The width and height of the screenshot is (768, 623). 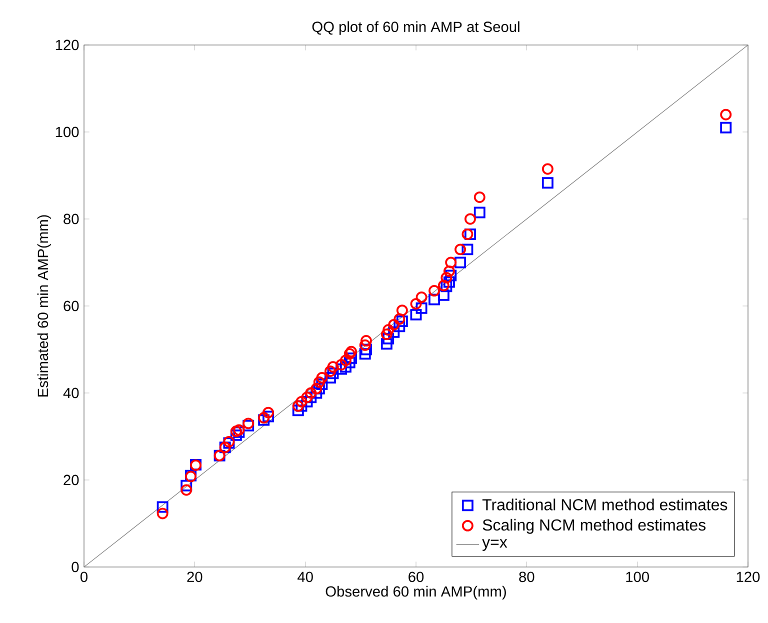 What do you see at coordinates (605, 504) in the screenshot?
I see `legend-label: Traditional NCM method estimates` at bounding box center [605, 504].